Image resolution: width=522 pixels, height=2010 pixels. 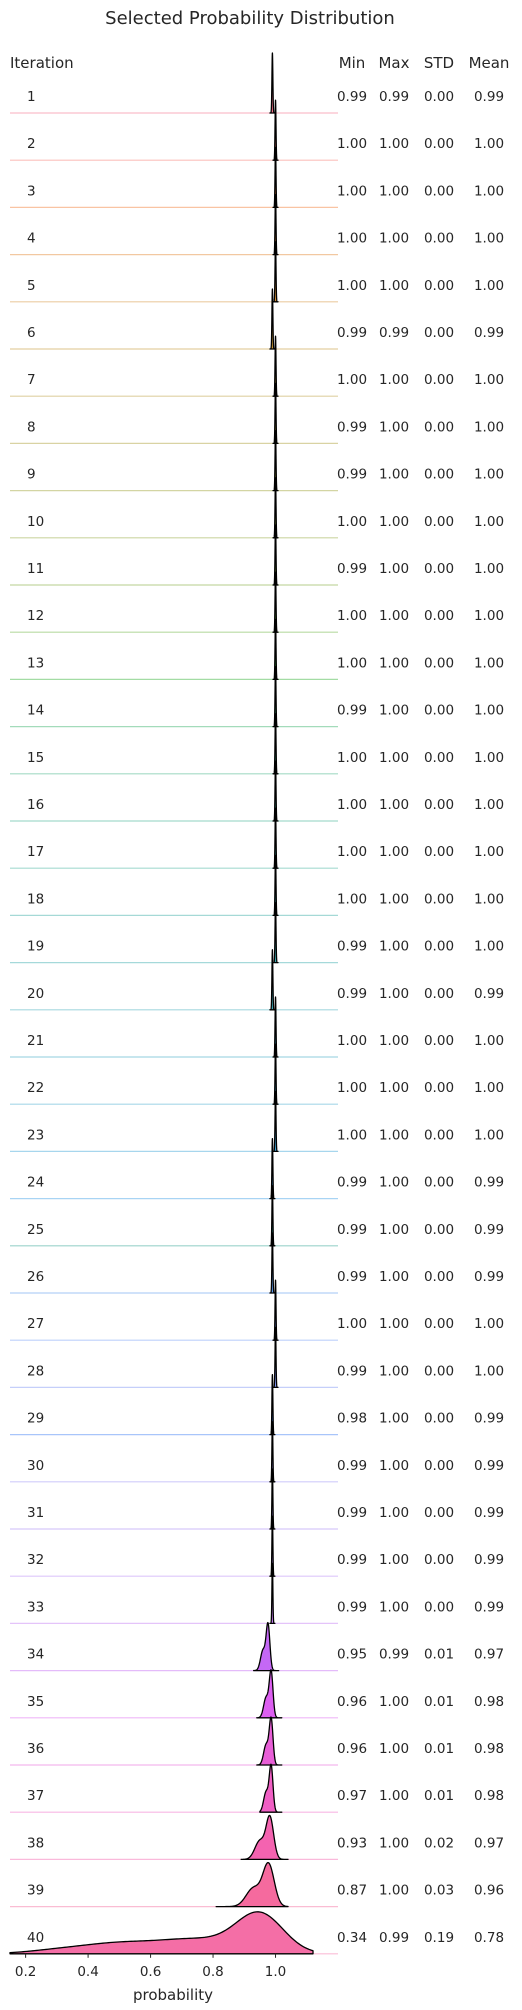 I want to click on iteration-label: 2, so click(x=31, y=144).